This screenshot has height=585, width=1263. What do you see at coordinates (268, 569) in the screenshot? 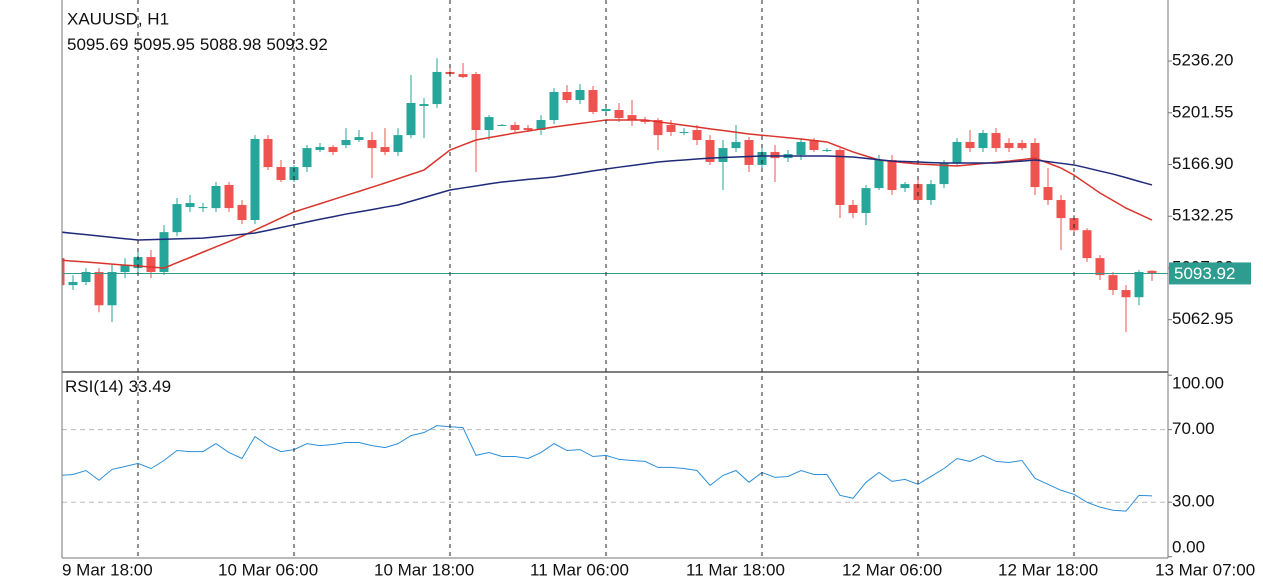
I see `x-tick-label: 10 Mar 06:00` at bounding box center [268, 569].